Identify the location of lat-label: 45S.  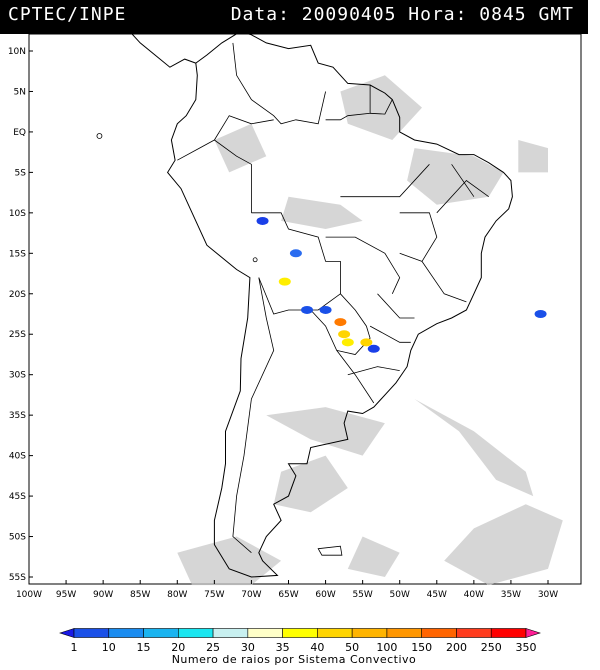
(17, 497).